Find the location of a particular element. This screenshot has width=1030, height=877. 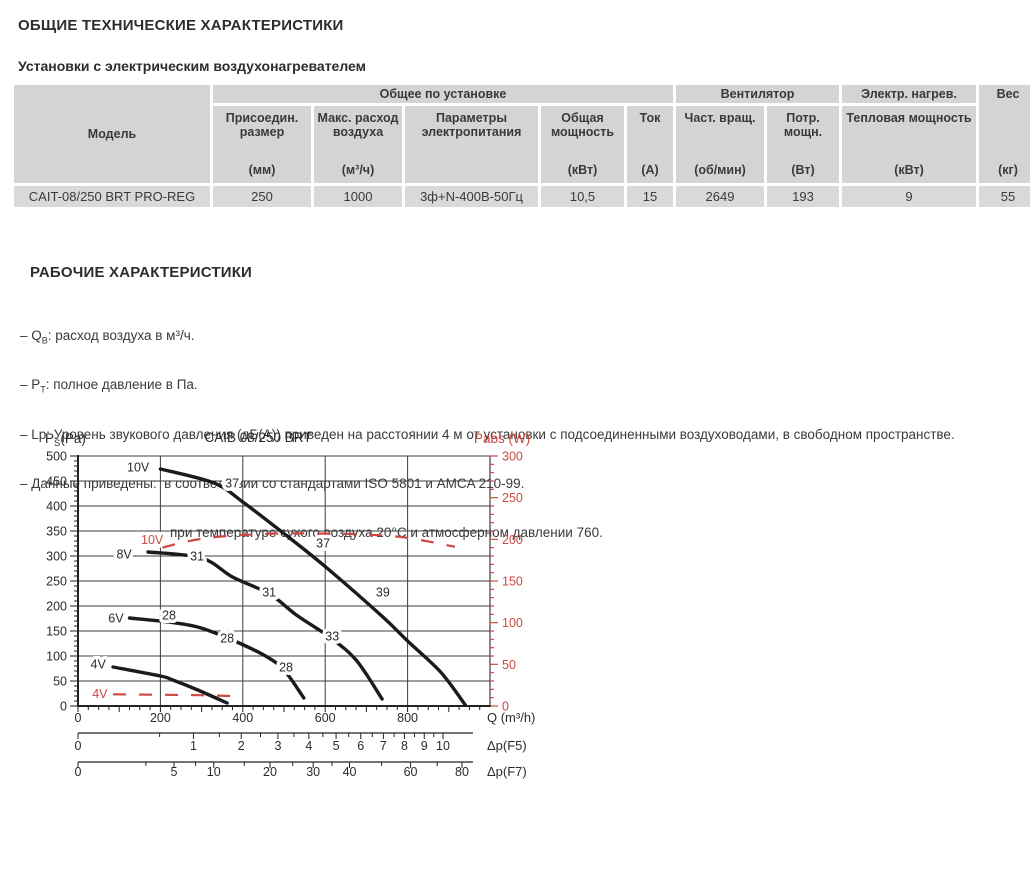

header-title: Макс. расход воздуха is located at coordinates (358, 125).